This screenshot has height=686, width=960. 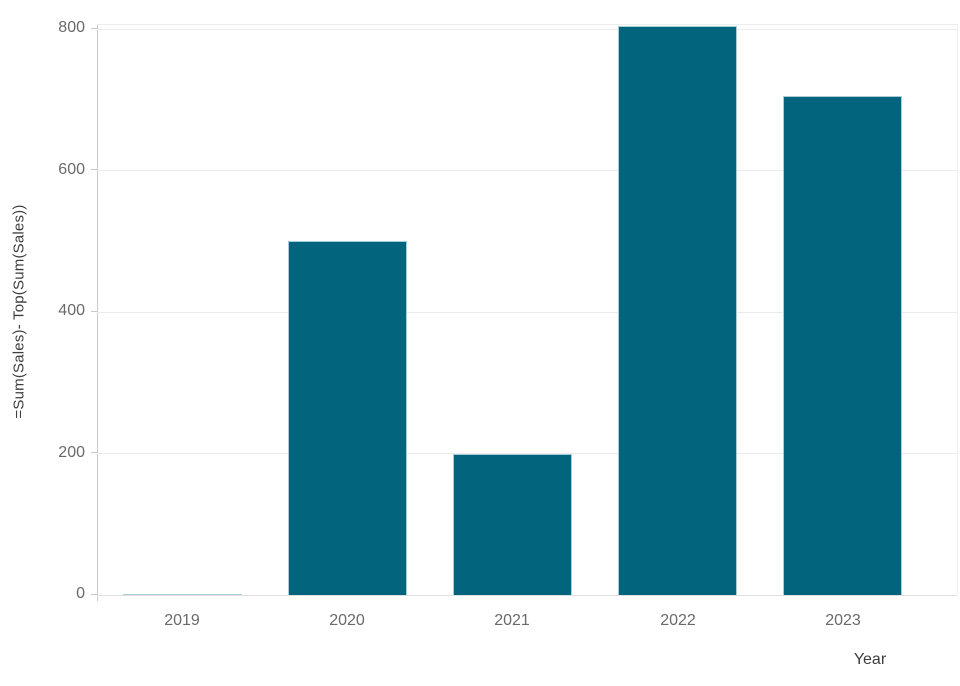 I want to click on y-tick-label-200: 200, so click(x=71, y=452).